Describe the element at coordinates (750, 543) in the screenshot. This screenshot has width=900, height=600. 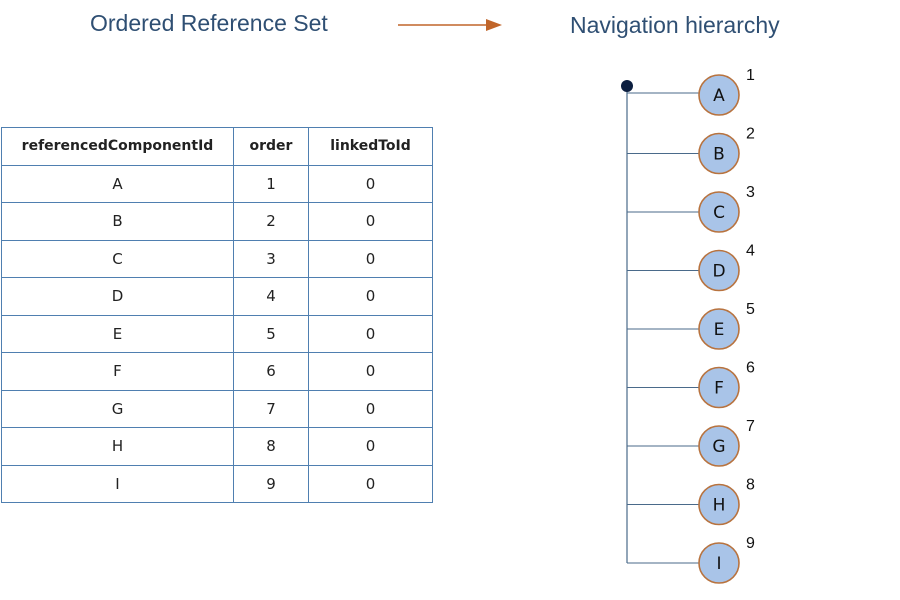
I see `hierarchy-node-order: 9` at that location.